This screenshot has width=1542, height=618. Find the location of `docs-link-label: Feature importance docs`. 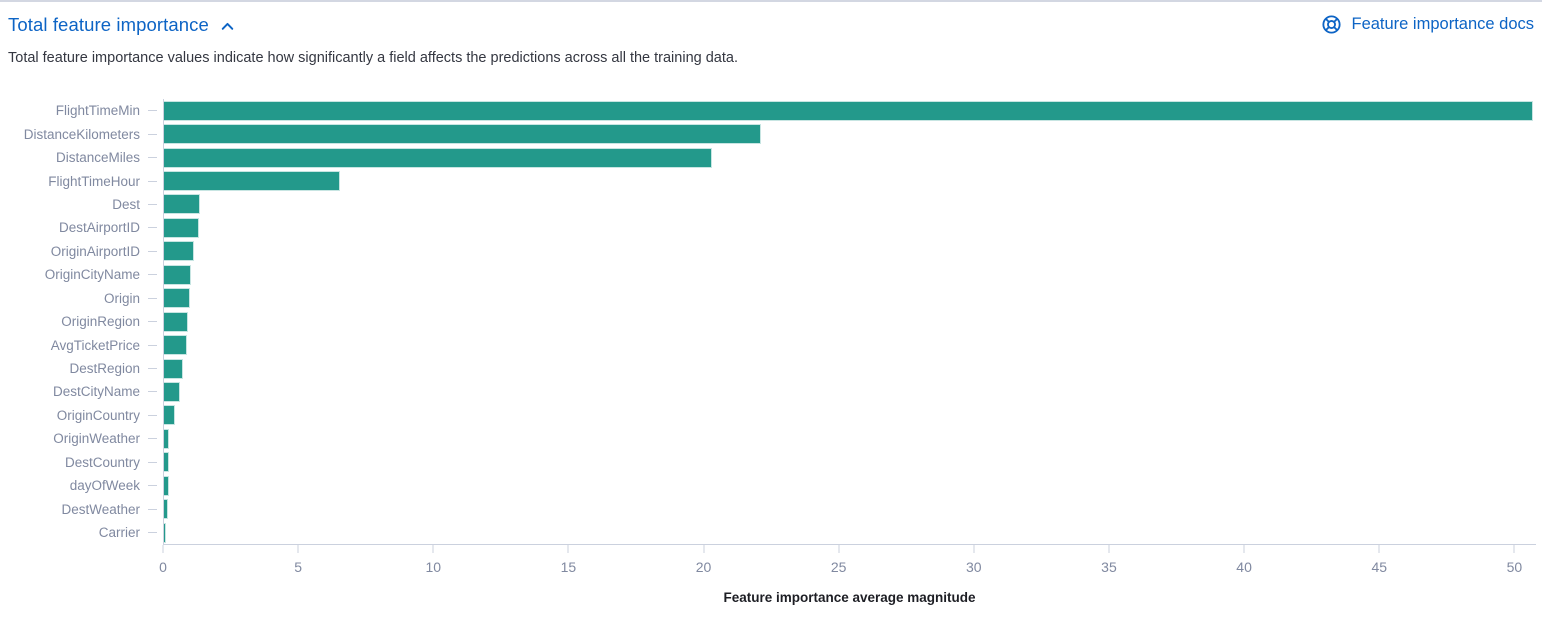

docs-link-label: Feature importance docs is located at coordinates (1442, 24).